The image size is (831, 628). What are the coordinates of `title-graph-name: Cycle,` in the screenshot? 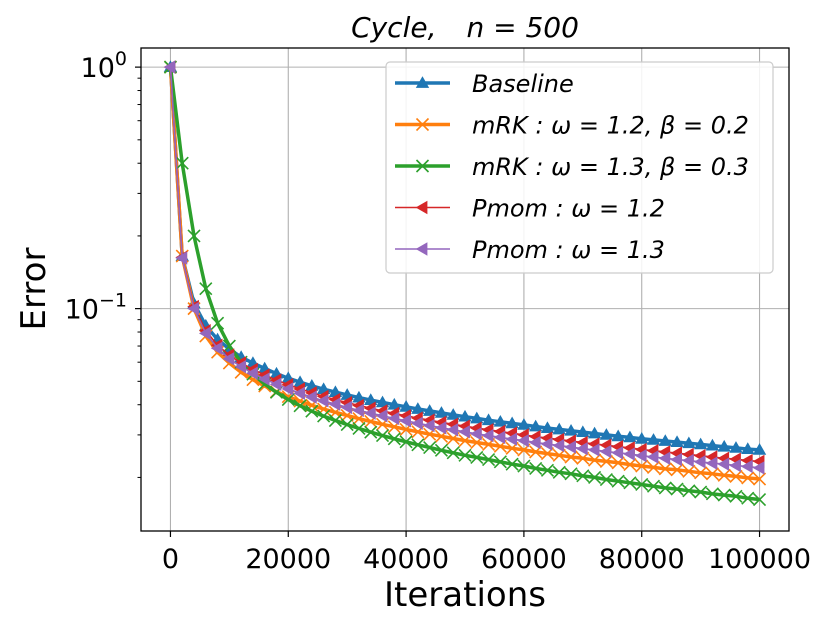 It's located at (393, 27).